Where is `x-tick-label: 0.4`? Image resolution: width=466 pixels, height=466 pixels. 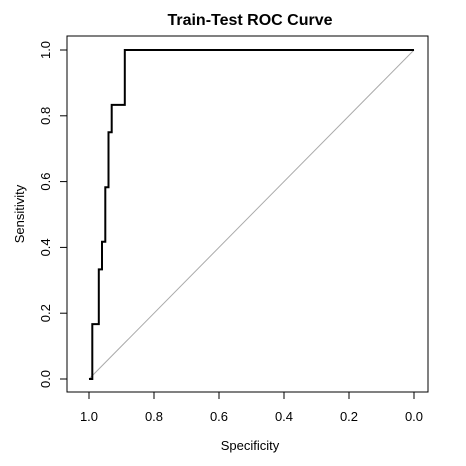
x-tick-label: 0.4 is located at coordinates (284, 416).